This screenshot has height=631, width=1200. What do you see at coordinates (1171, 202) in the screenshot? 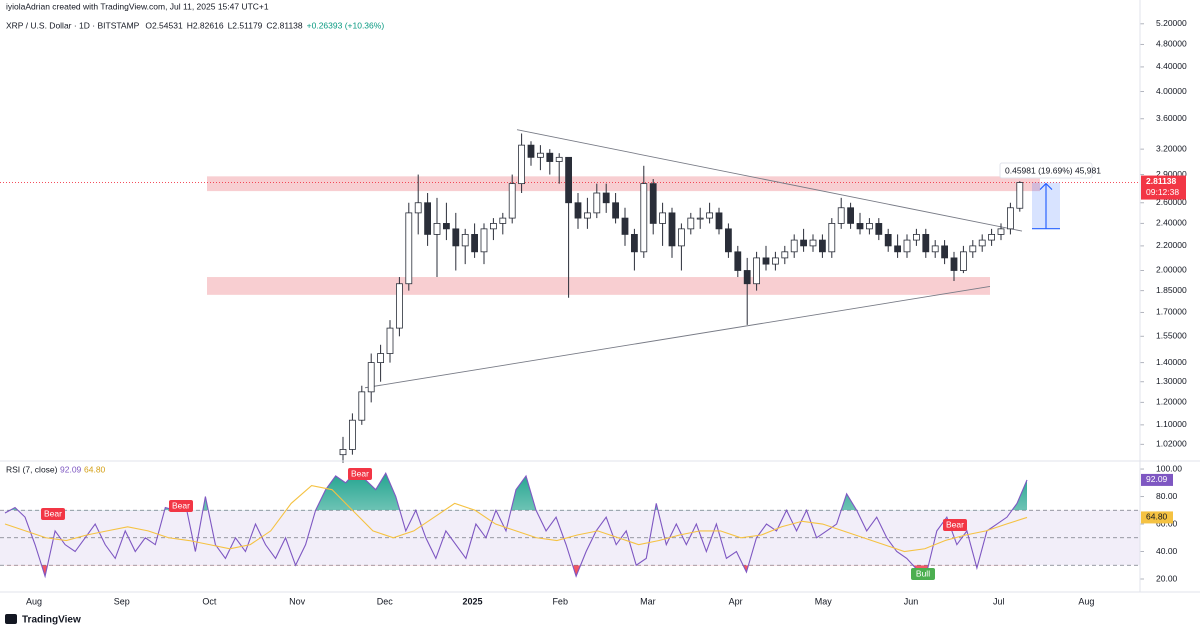
I see `y-tick-label: 2.60000` at bounding box center [1171, 202].